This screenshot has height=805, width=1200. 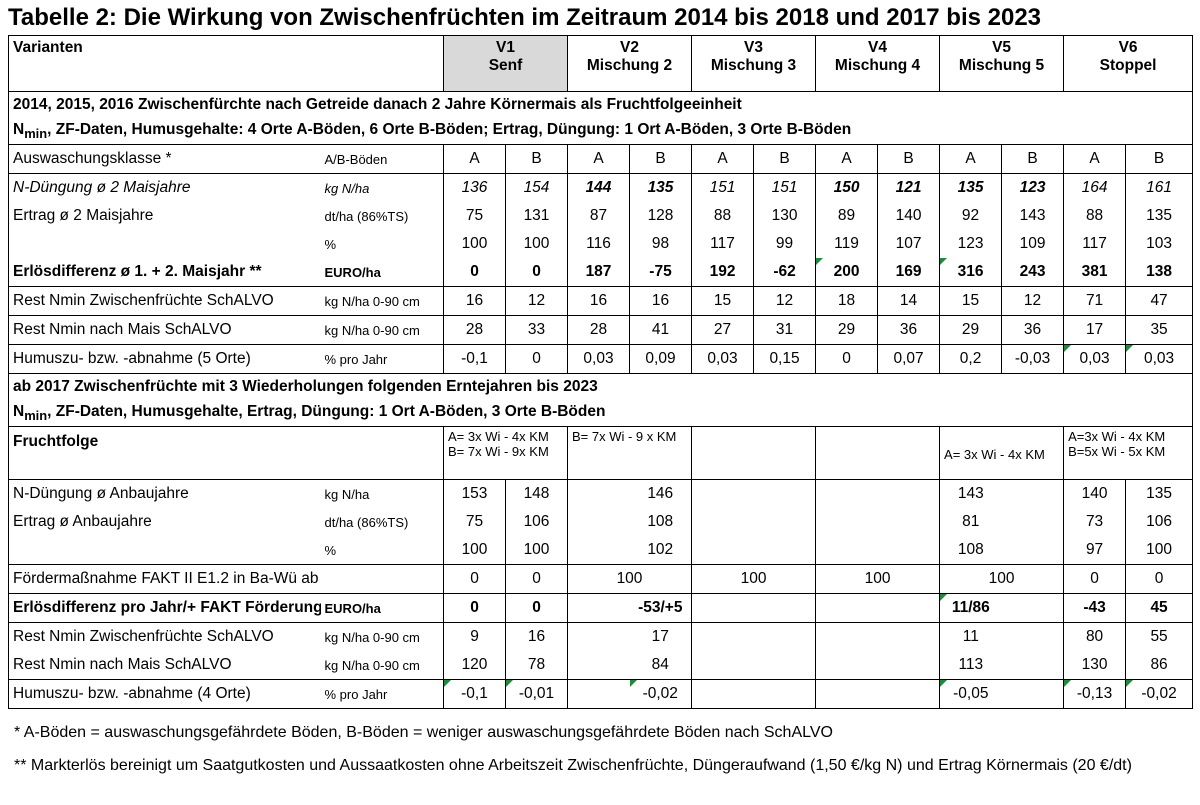 What do you see at coordinates (1095, 359) in the screenshot?
I see `value-cell: 0,03` at bounding box center [1095, 359].